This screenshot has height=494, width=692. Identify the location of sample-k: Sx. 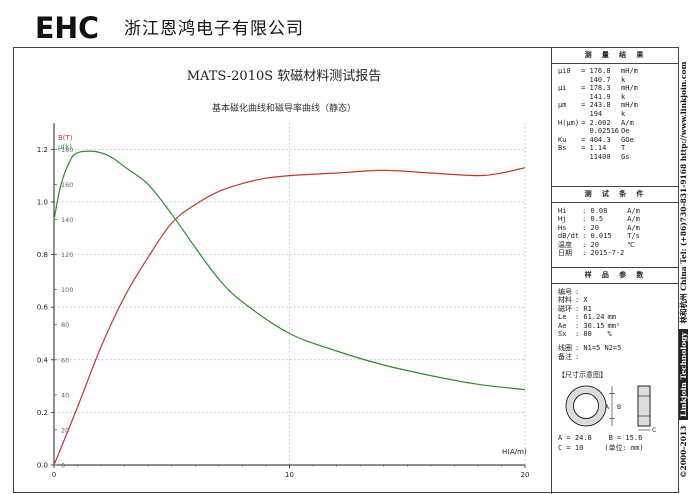
(562, 334).